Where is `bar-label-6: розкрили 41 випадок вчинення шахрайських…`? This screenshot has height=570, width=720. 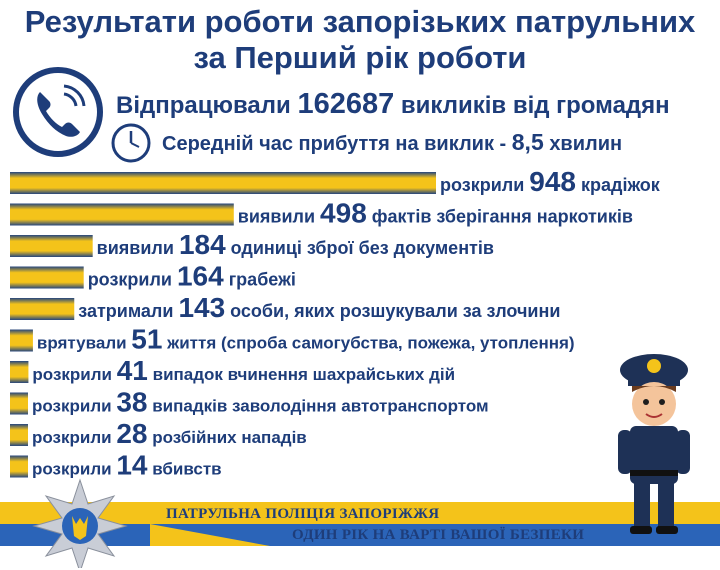 bar-label-6: розкрили 41 випадок вчинення шахрайських… is located at coordinates (243, 370).